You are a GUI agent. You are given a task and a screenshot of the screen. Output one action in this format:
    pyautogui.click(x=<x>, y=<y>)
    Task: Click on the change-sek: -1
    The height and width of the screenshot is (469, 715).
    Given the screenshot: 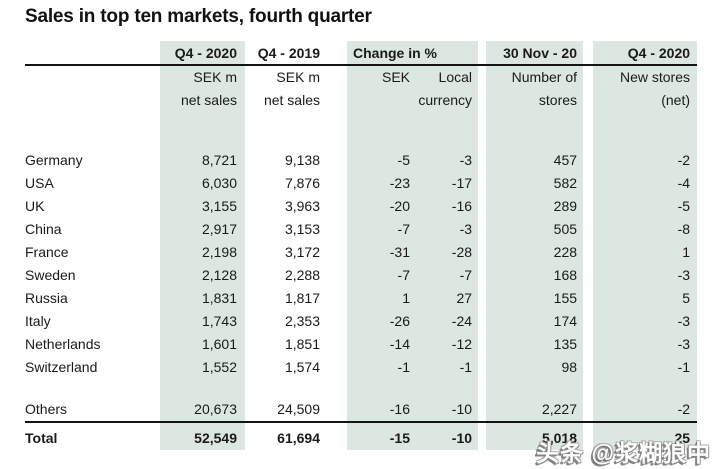 What is the action you would take?
    pyautogui.click(x=403, y=366)
    